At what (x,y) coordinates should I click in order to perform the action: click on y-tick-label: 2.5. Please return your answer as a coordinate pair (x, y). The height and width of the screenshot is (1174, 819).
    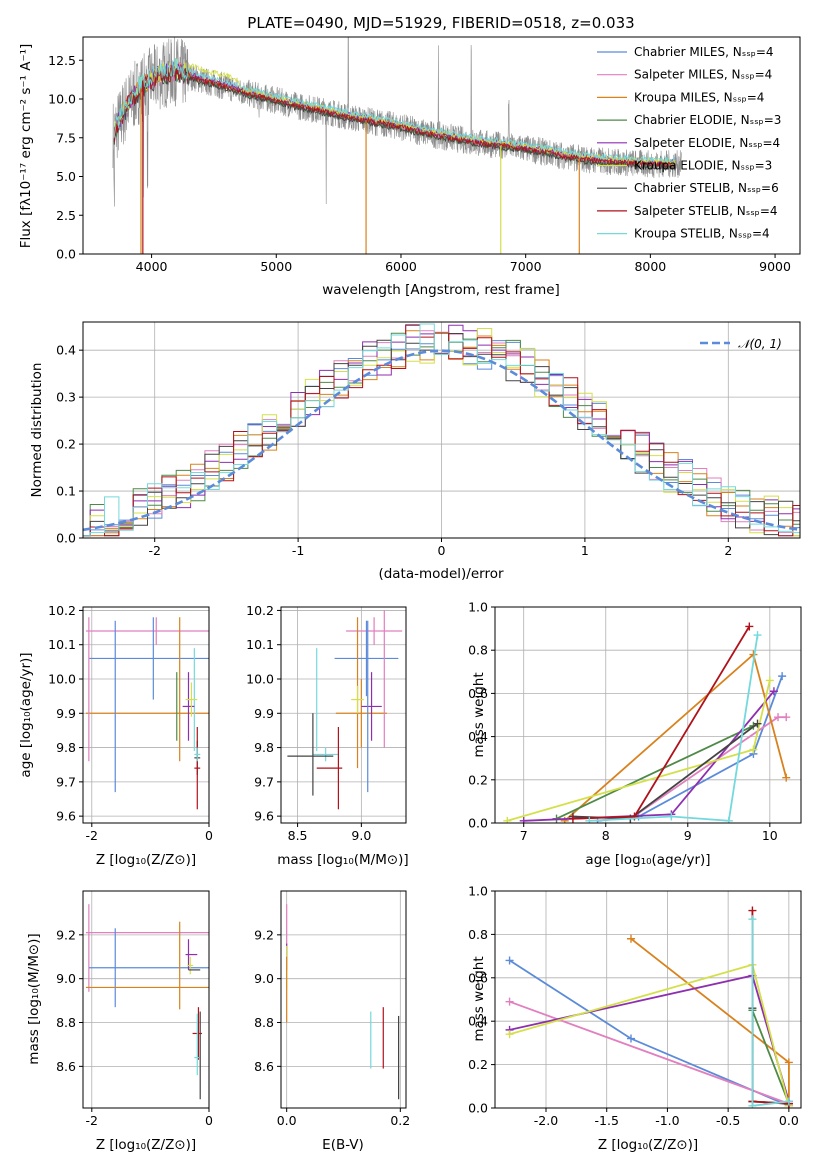
    Looking at the image, I should click on (66, 215).